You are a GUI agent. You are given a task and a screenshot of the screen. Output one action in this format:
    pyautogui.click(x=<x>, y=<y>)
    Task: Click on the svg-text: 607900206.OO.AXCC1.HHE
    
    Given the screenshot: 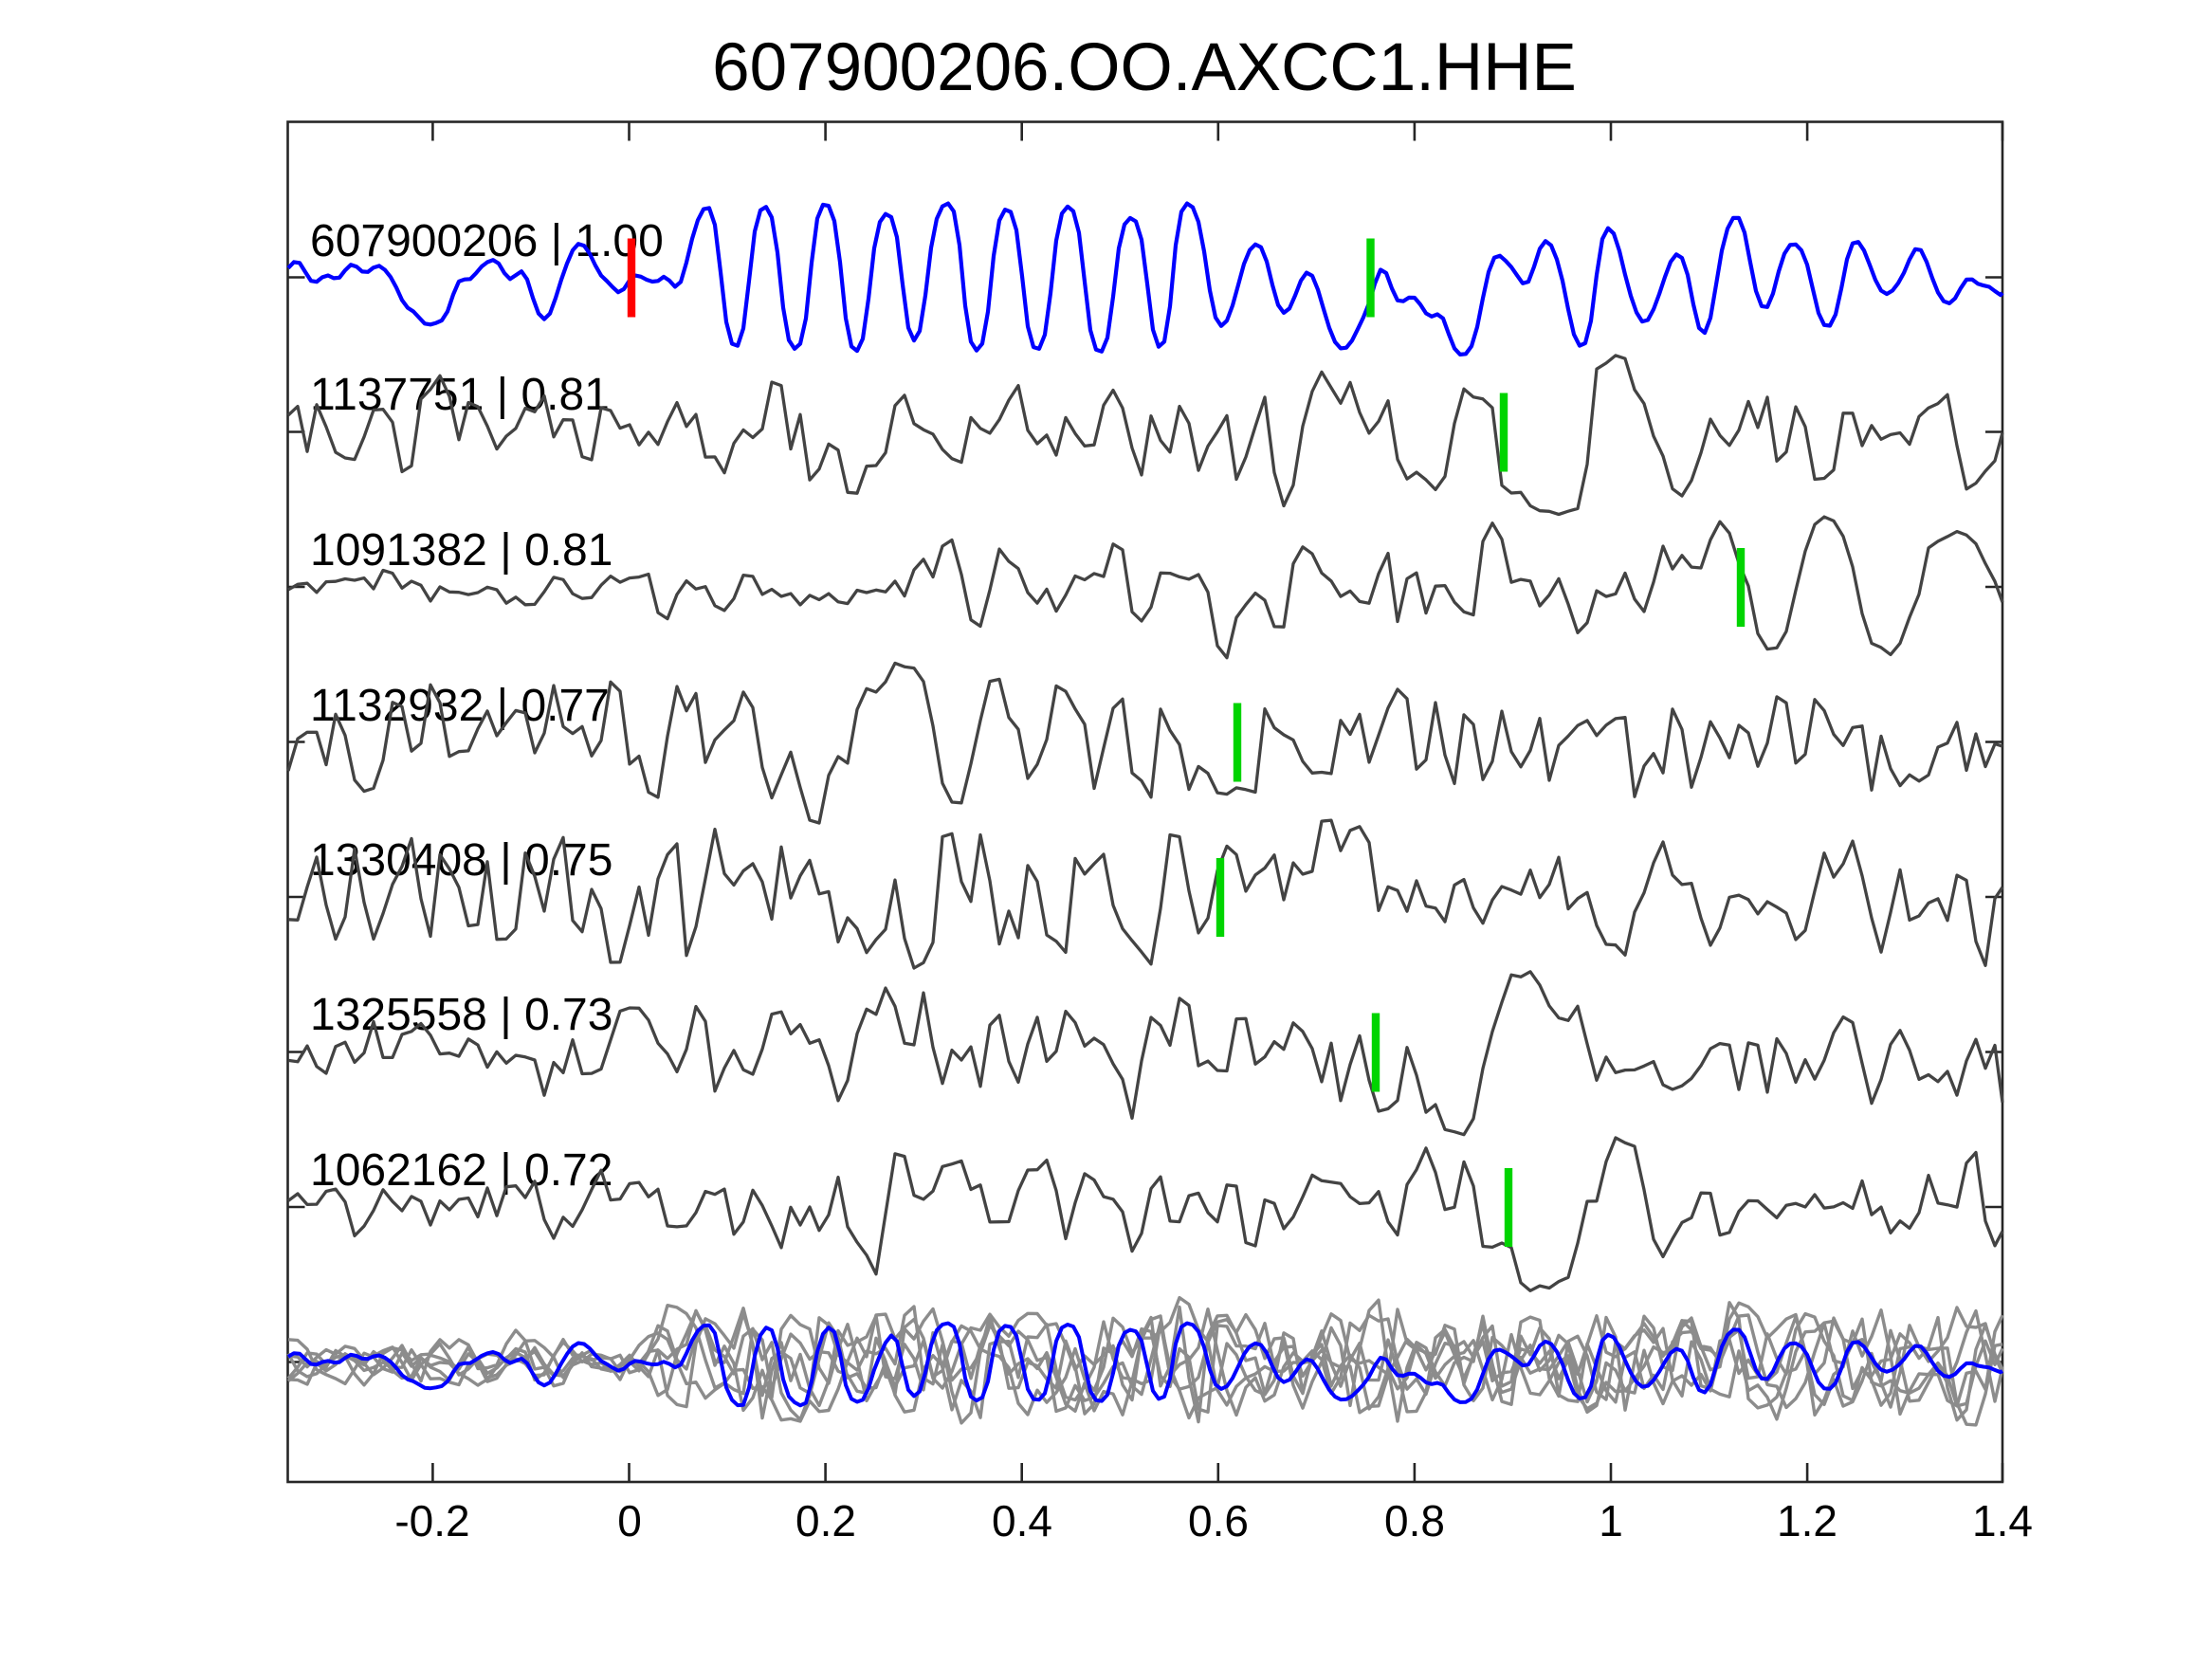 What is the action you would take?
    pyautogui.click(x=1144, y=67)
    